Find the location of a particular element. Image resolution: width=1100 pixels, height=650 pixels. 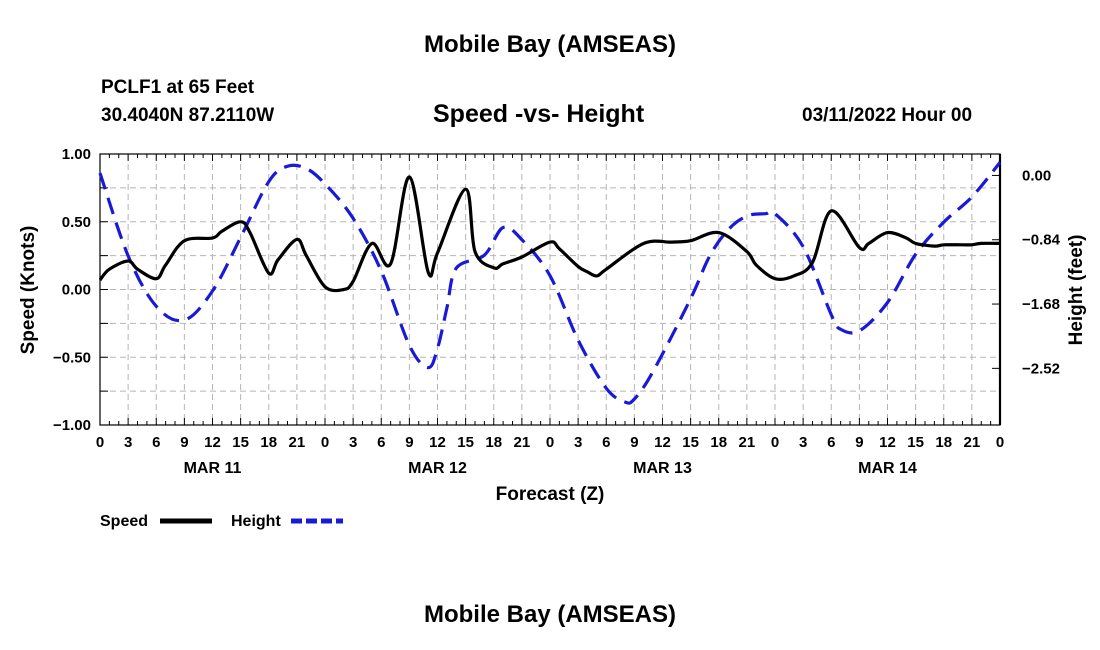

page-title-bottom: Mobile Bay (AMSEAS) is located at coordinates (550, 614).